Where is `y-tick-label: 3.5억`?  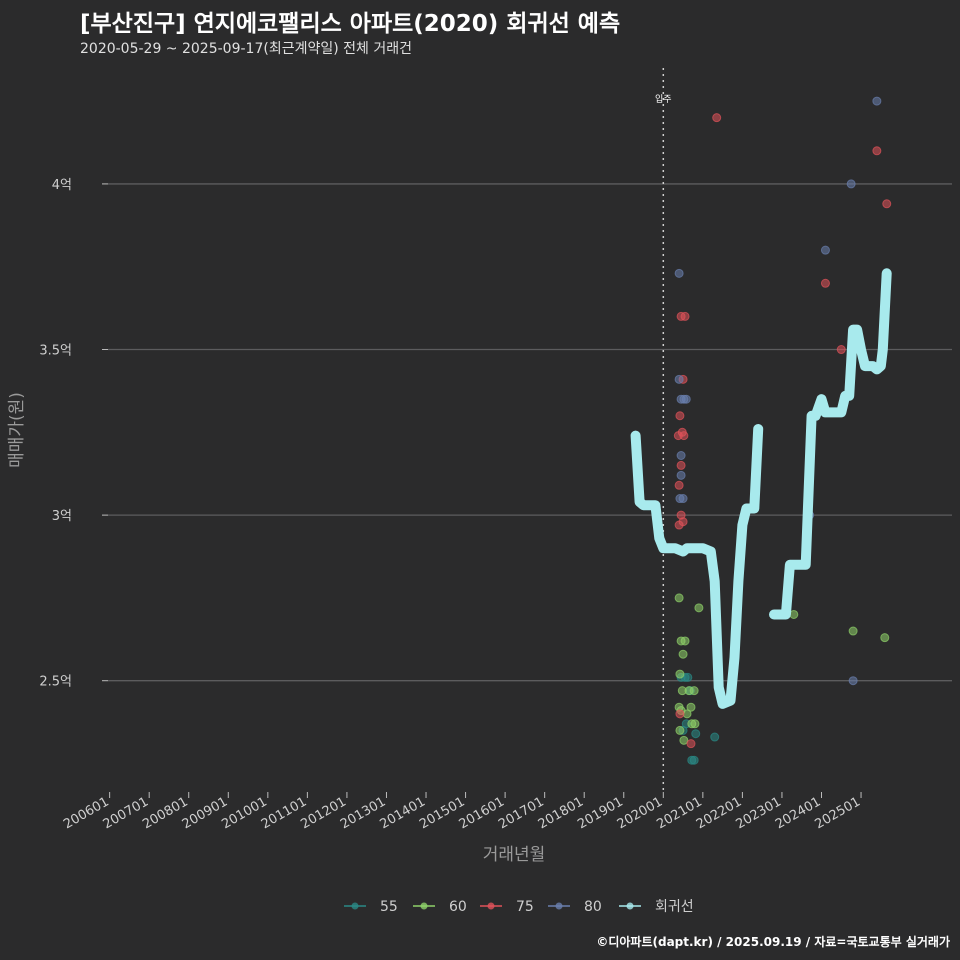 y-tick-label: 3.5억 is located at coordinates (55, 351).